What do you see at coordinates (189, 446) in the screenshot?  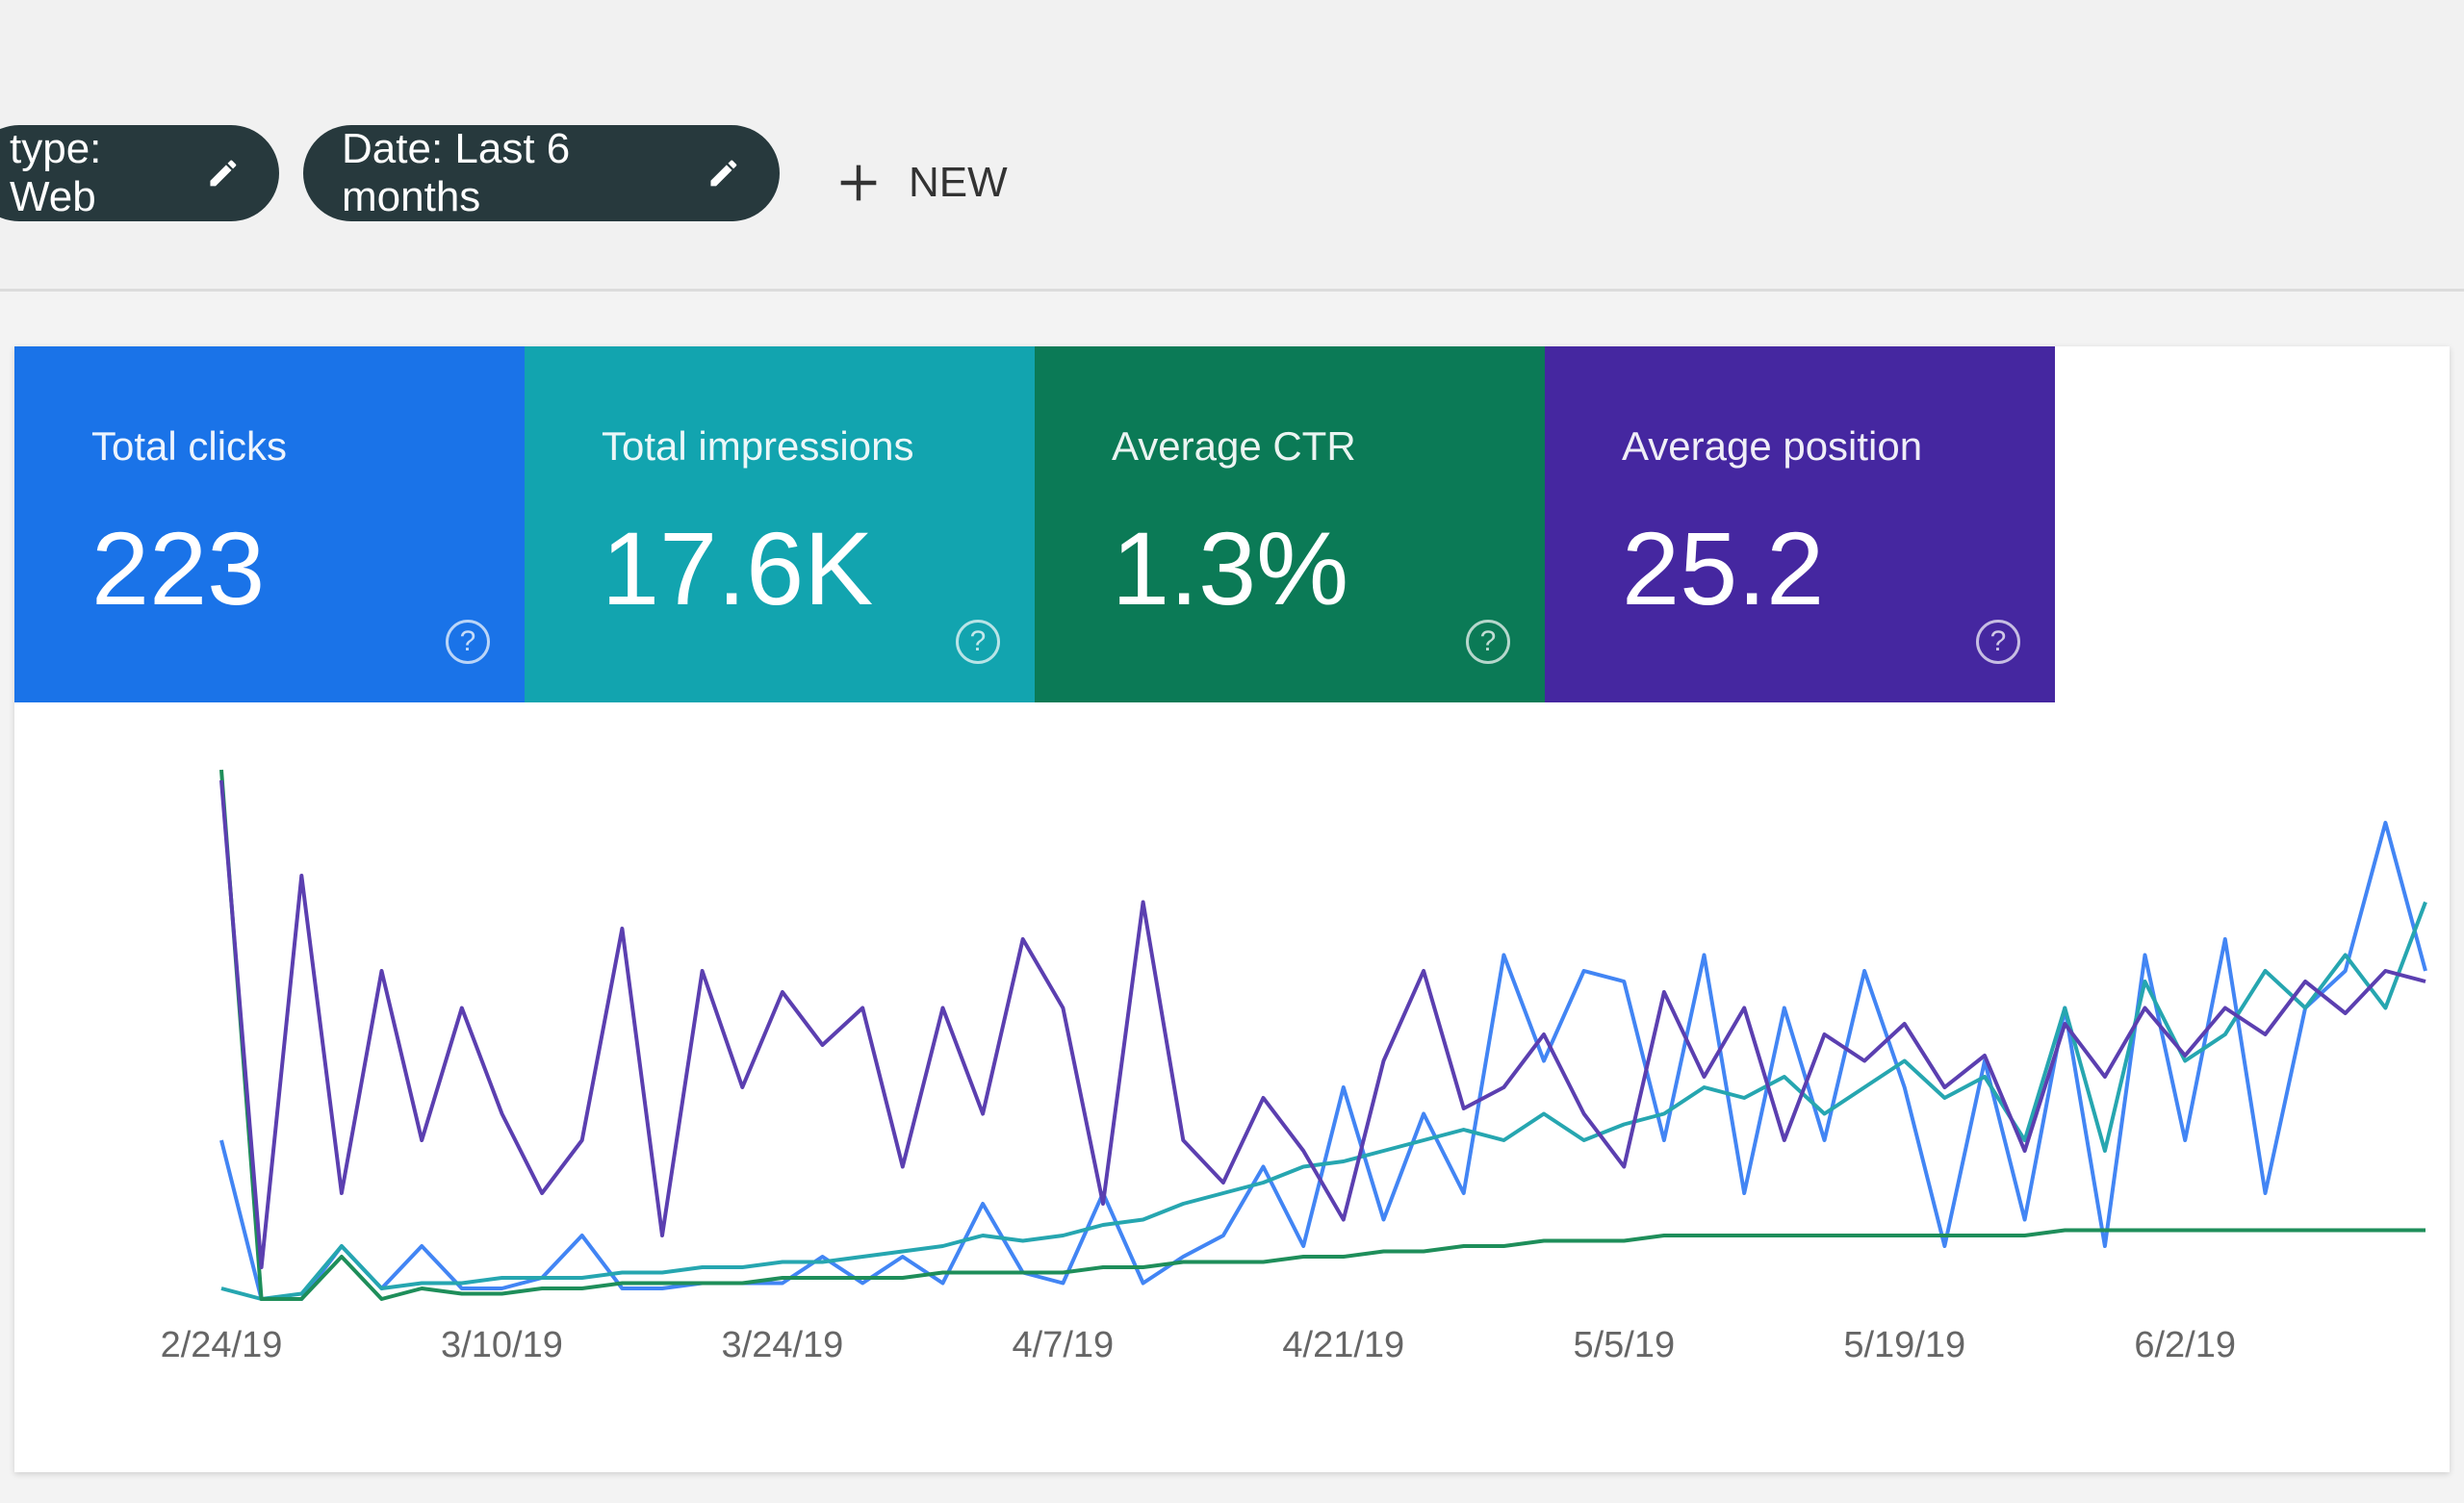 I see `metric-label: Total clicks` at bounding box center [189, 446].